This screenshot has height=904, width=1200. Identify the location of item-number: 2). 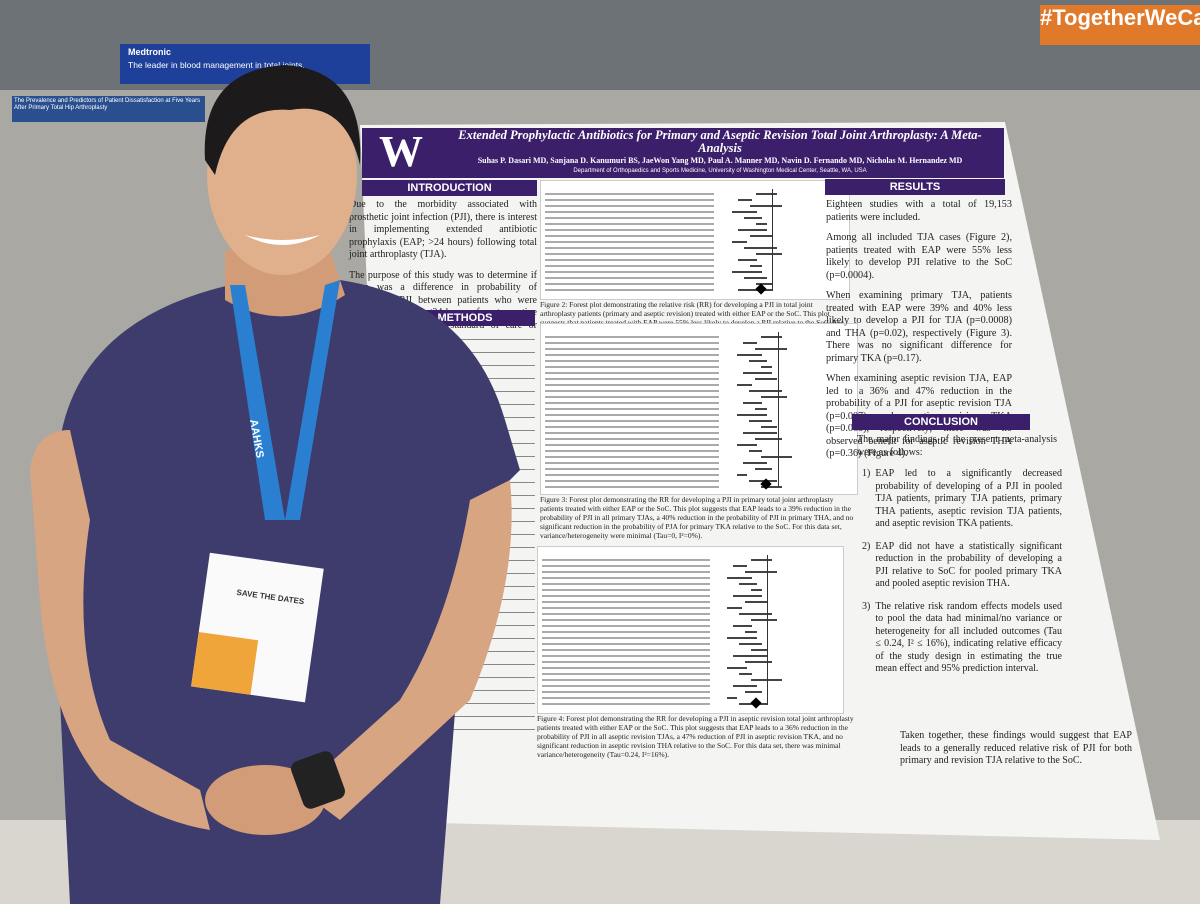
(866, 546).